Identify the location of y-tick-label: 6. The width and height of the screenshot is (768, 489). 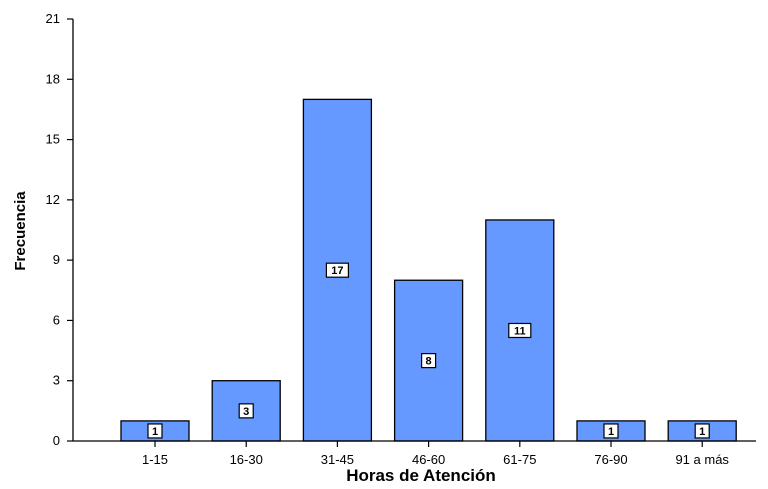
(56, 319).